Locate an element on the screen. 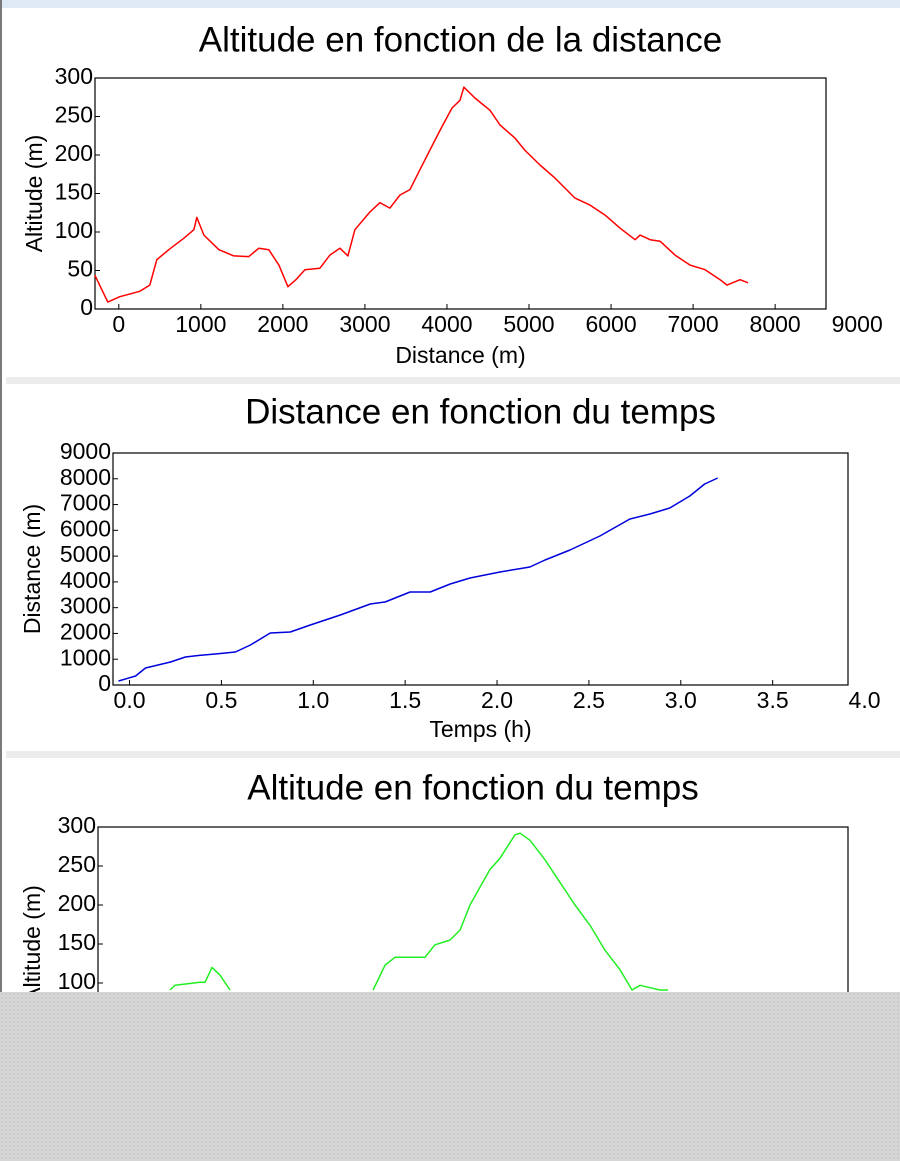 This screenshot has width=900, height=1161. x-tick-label: 3.0 is located at coordinates (681, 700).